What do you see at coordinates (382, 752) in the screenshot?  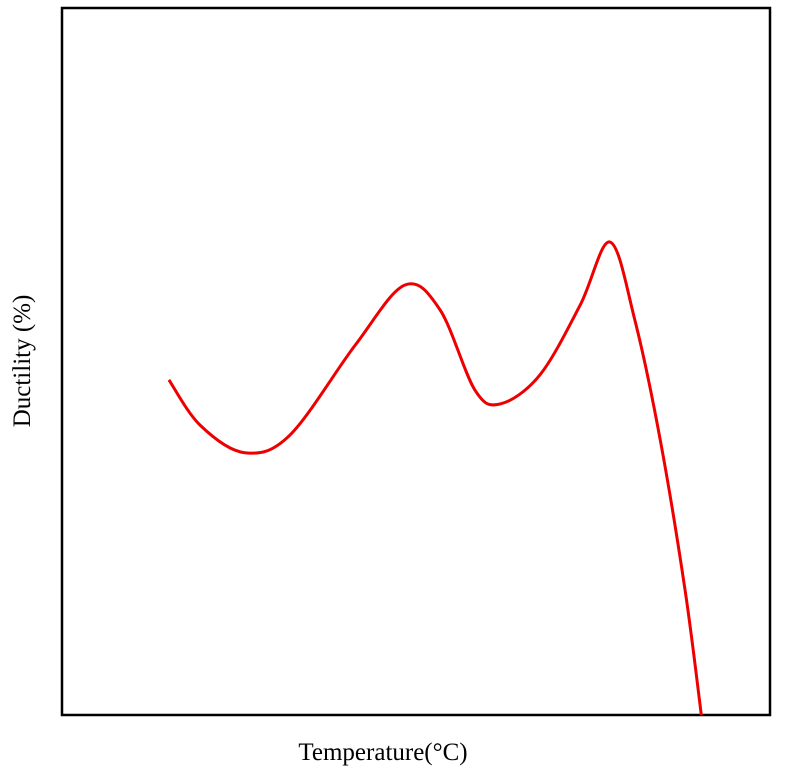 I see `x-axis-label: Temperature(°C)` at bounding box center [382, 752].